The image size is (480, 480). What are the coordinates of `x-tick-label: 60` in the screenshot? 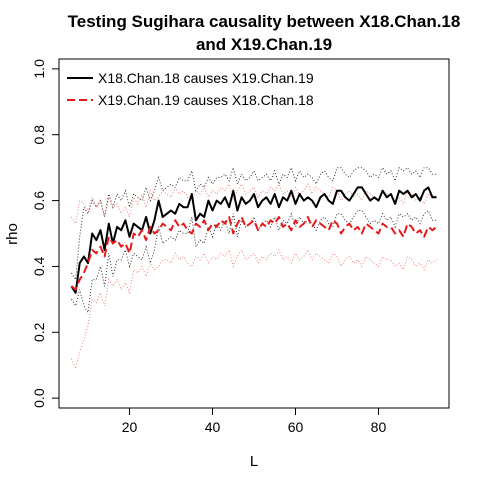 It's located at (296, 427).